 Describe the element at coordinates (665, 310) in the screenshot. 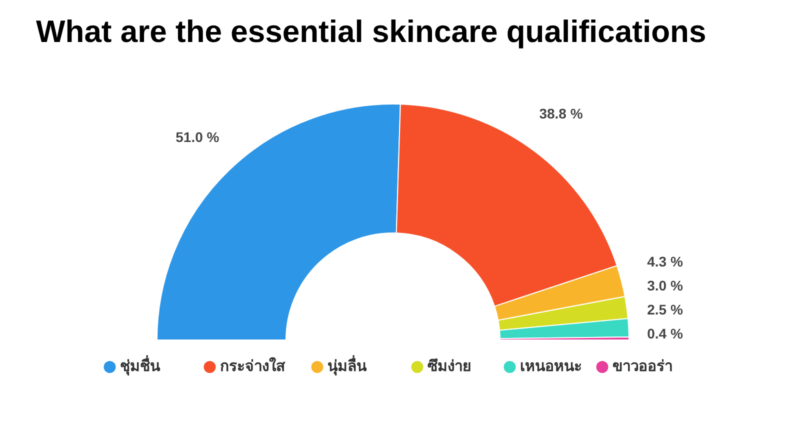

I see `data-label: 2.5 %` at that location.